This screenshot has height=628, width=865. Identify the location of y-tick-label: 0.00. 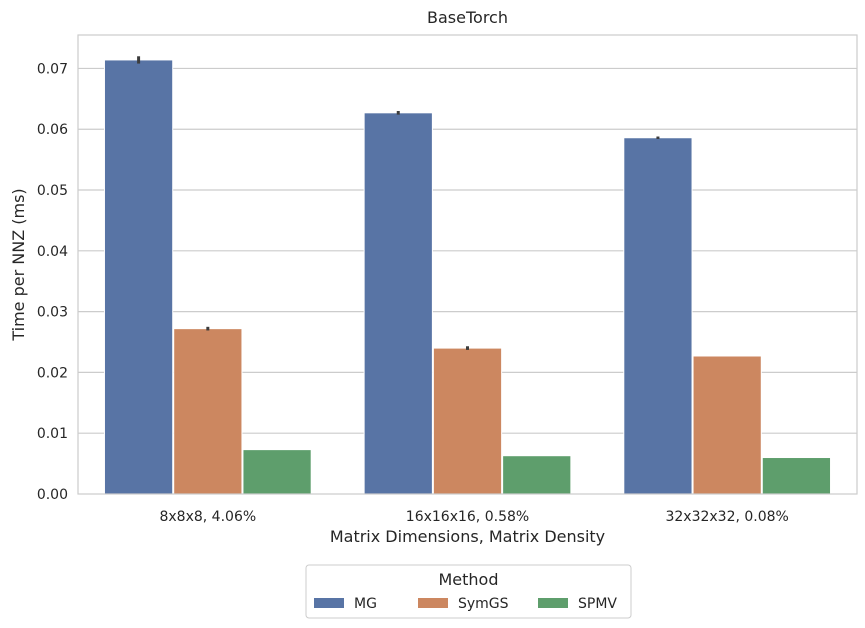
(52, 495).